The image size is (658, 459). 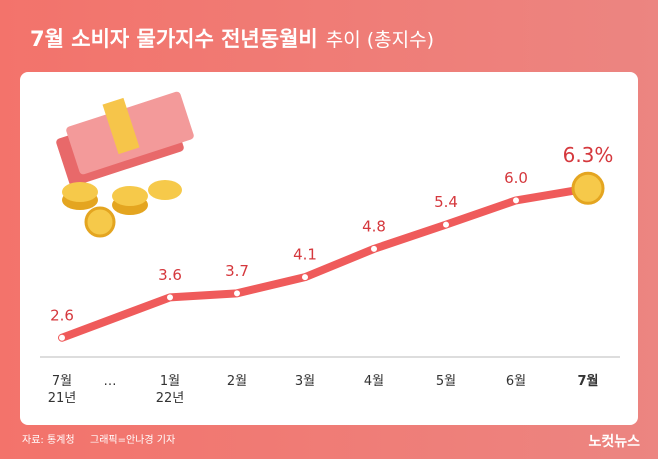 What do you see at coordinates (237, 271) in the screenshot?
I see `value-label: 3.7` at bounding box center [237, 271].